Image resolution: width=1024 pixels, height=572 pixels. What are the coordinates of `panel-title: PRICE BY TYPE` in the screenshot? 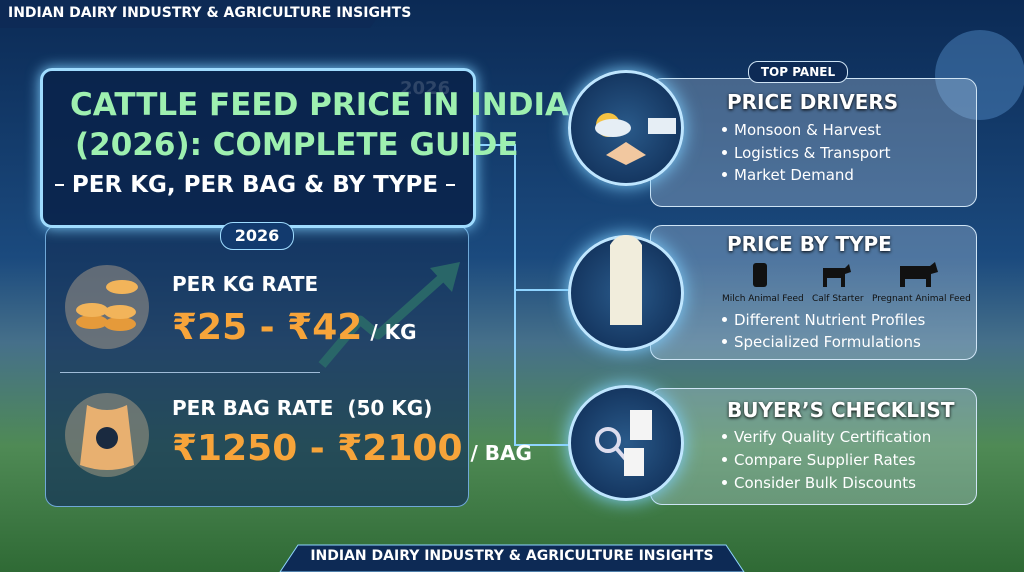 It's located at (809, 244).